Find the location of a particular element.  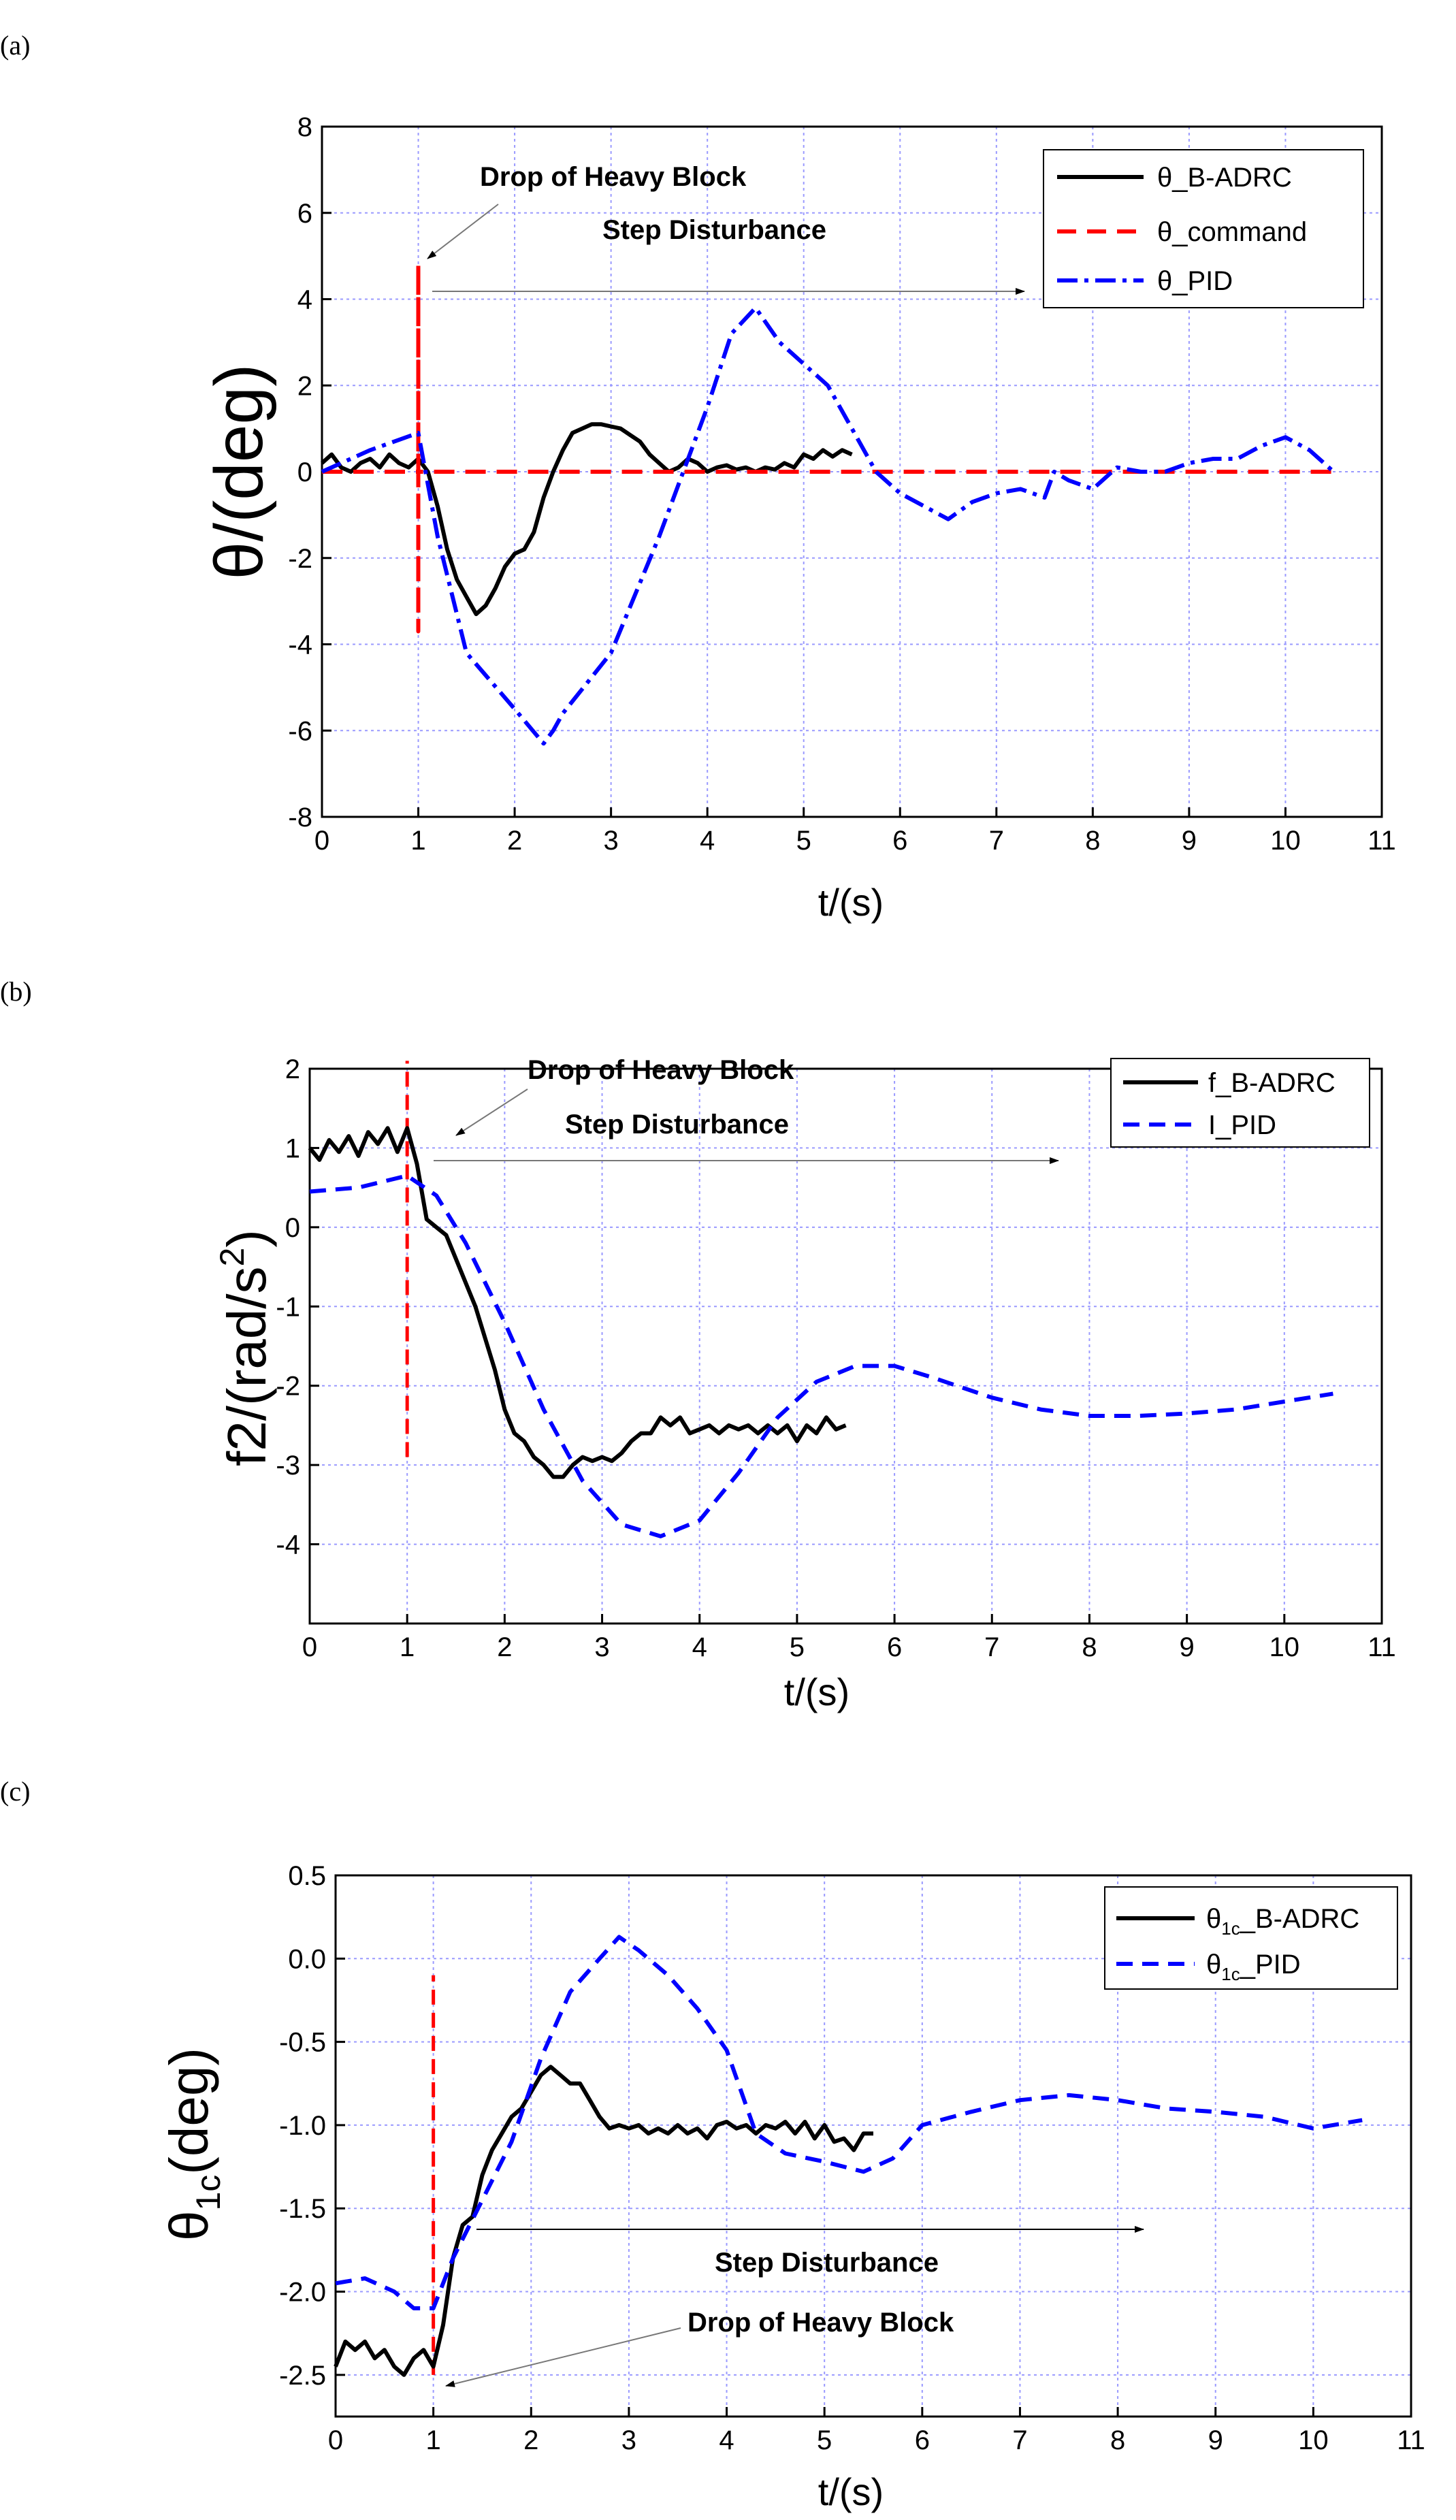

ylabel-b-main: f2/(rad/s is located at coordinates (247, 1367).